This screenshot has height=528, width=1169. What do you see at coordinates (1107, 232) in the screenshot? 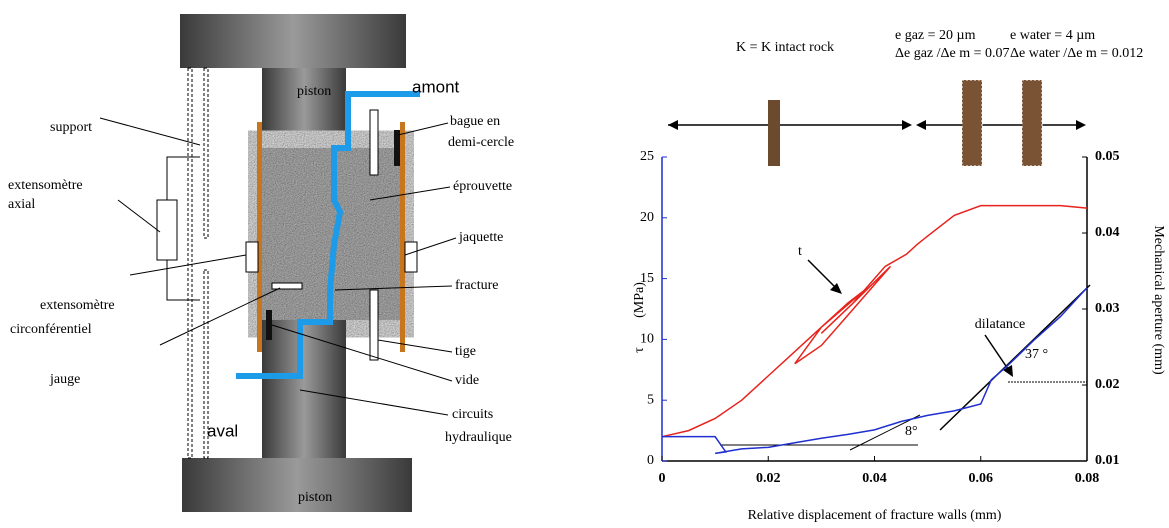
I see `y2-tick-label: 0.04` at bounding box center [1107, 232].